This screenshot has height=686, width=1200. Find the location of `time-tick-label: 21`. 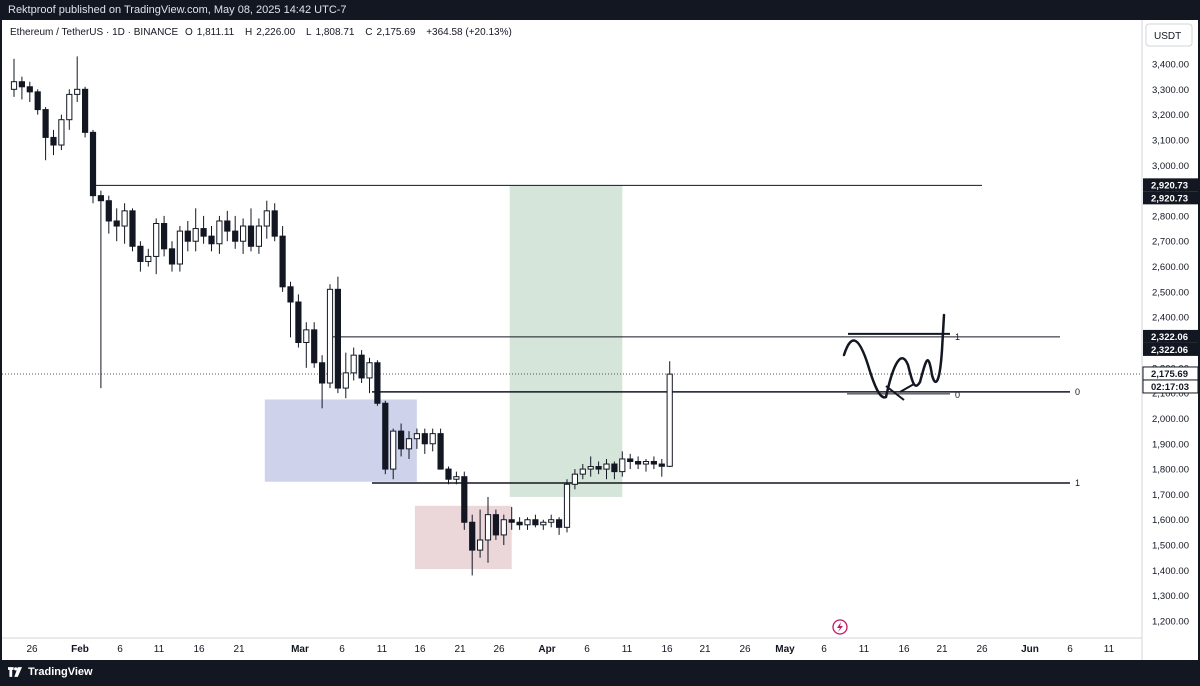

time-tick-label: 21 is located at coordinates (942, 649).